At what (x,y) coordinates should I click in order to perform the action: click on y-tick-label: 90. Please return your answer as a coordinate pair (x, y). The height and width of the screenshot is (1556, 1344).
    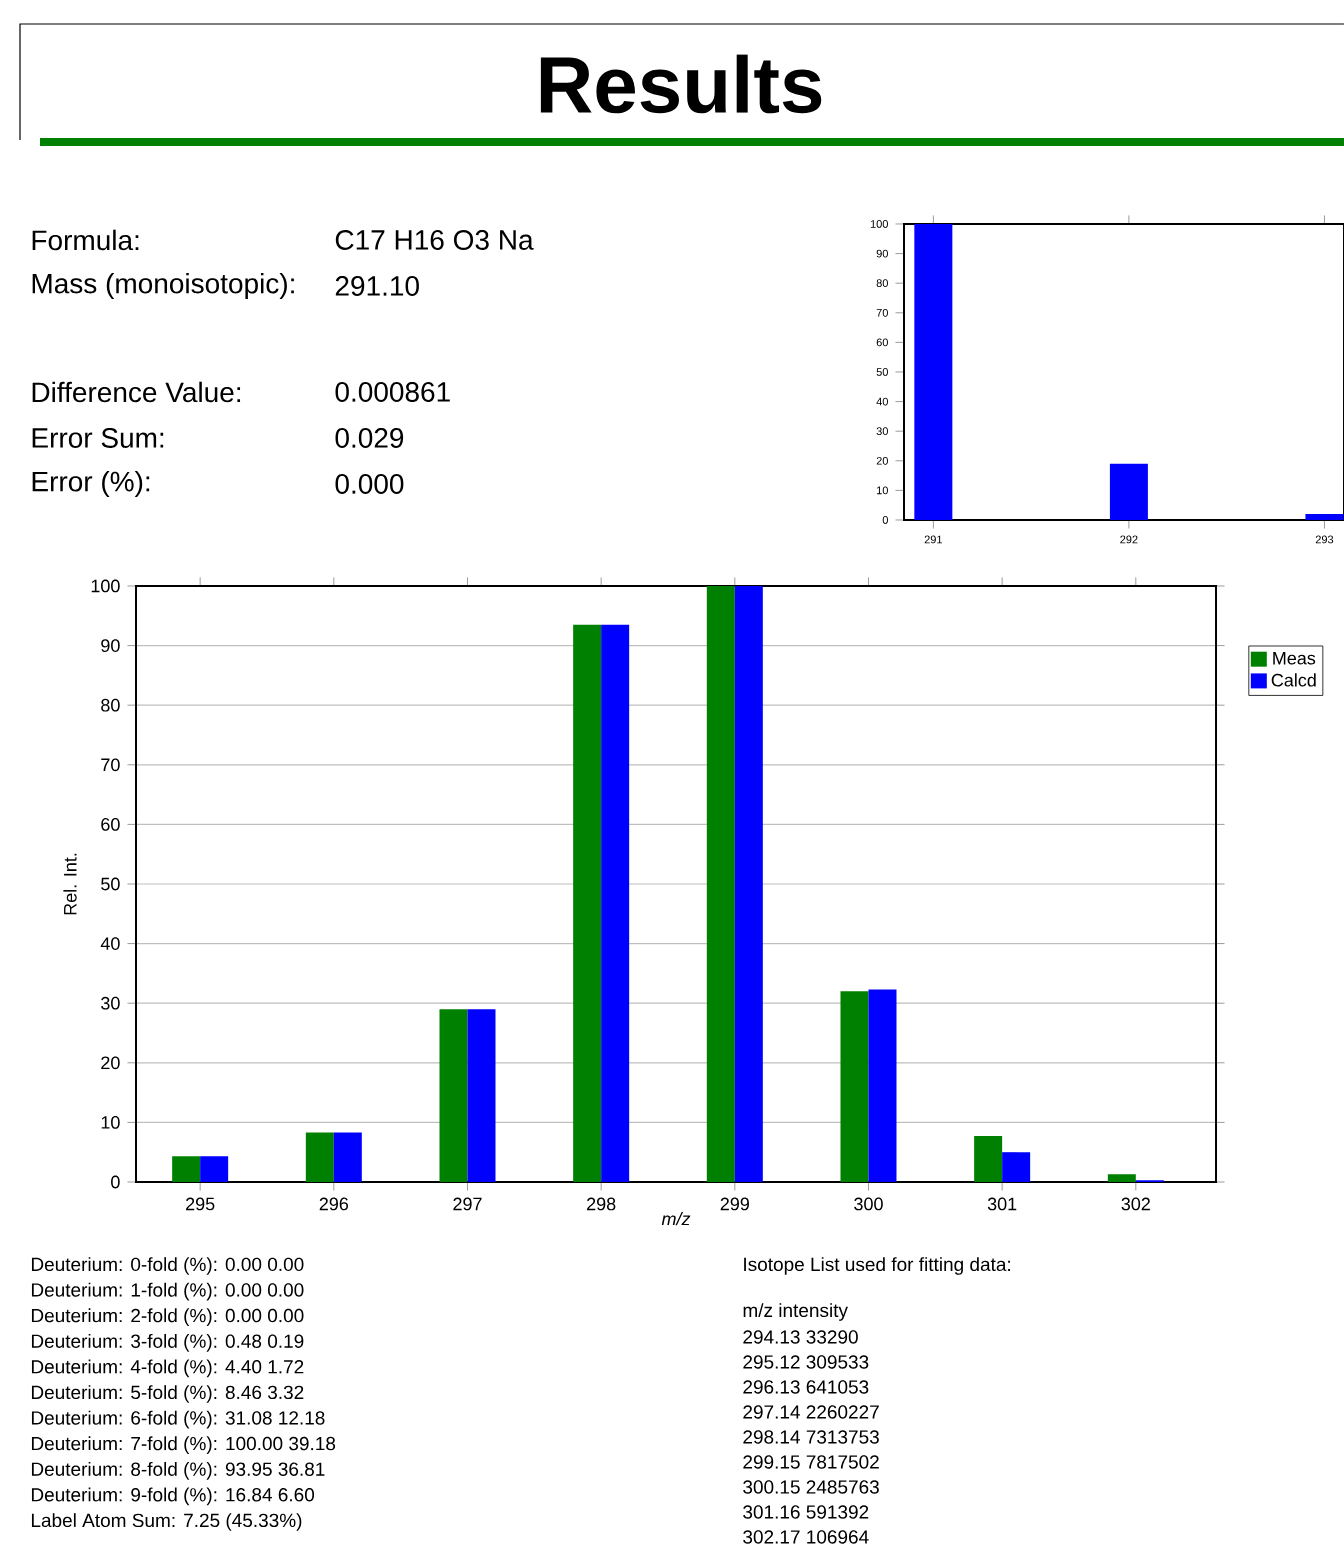
    Looking at the image, I should click on (110, 645).